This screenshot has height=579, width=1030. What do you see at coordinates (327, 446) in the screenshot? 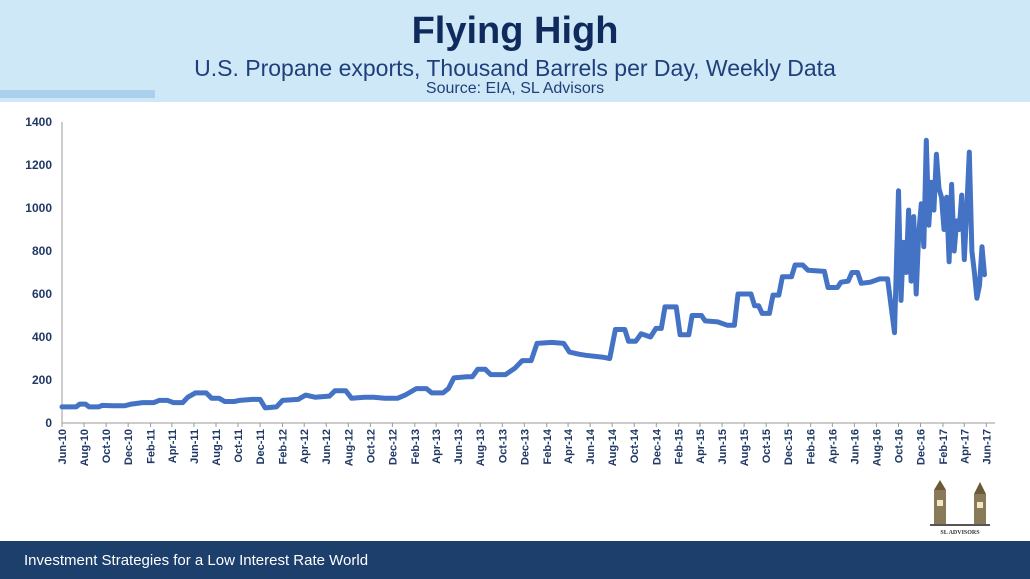
I see `x-tick-label: Jun-12` at bounding box center [327, 446].